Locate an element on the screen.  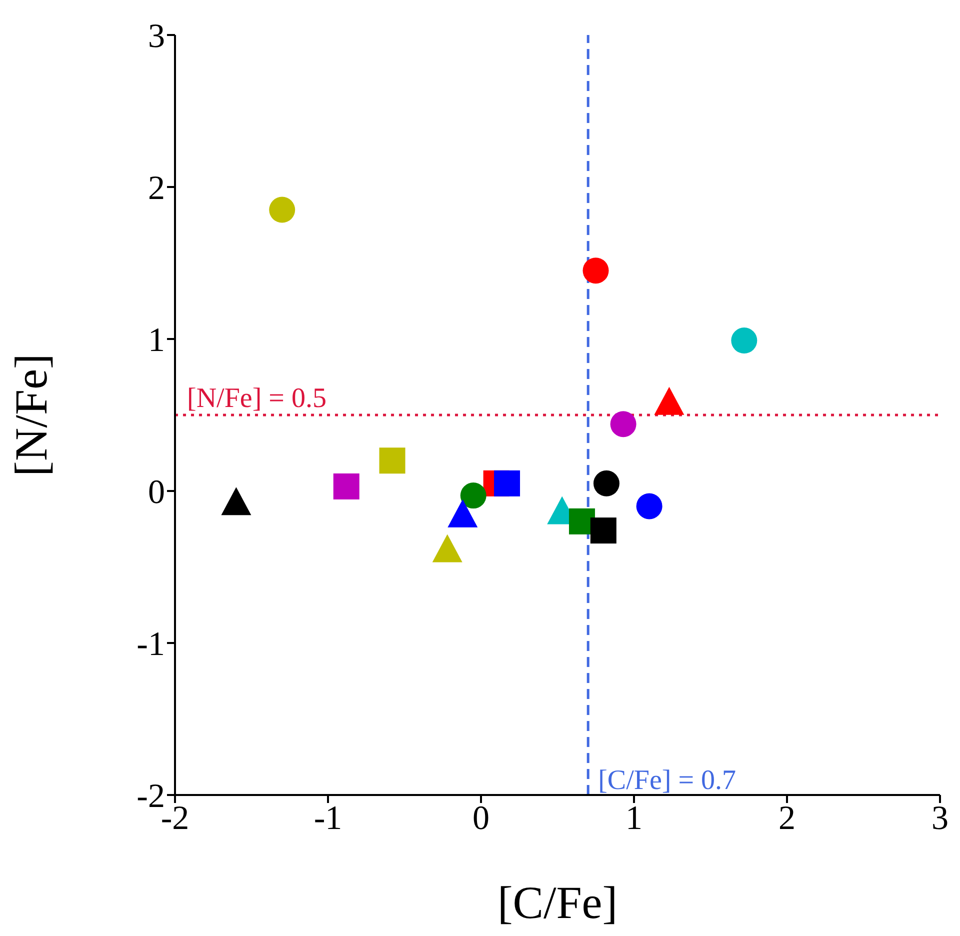
ref-line-label: [C/Fe] = 0.7 is located at coordinates (667, 780).